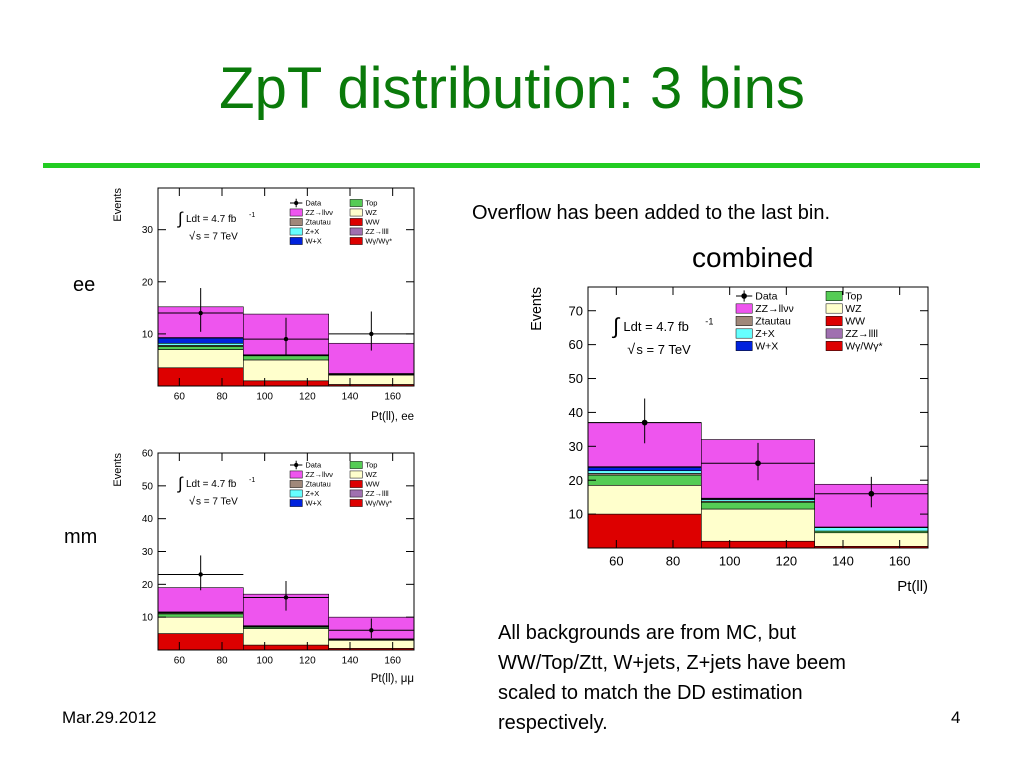  Describe the element at coordinates (392, 417) in the screenshot. I see `x-axis-label: Pt(ll), ee` at that location.